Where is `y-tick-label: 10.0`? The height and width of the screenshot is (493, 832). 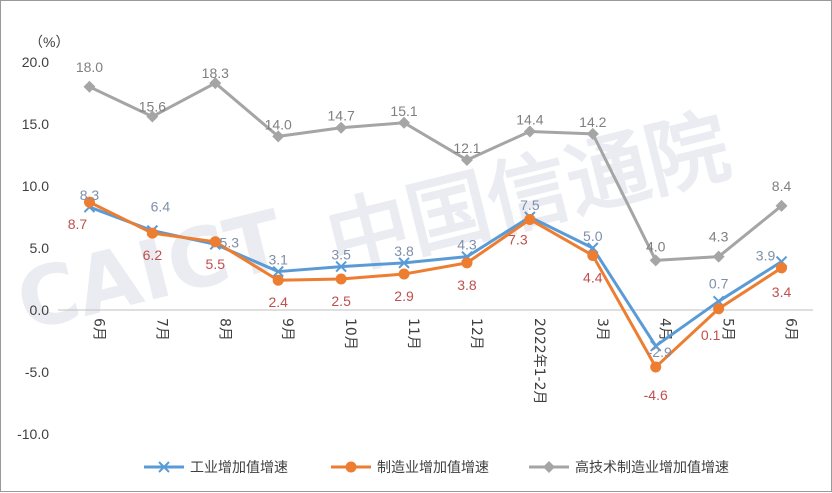 y-tick-label: 10.0 is located at coordinates (35, 186).